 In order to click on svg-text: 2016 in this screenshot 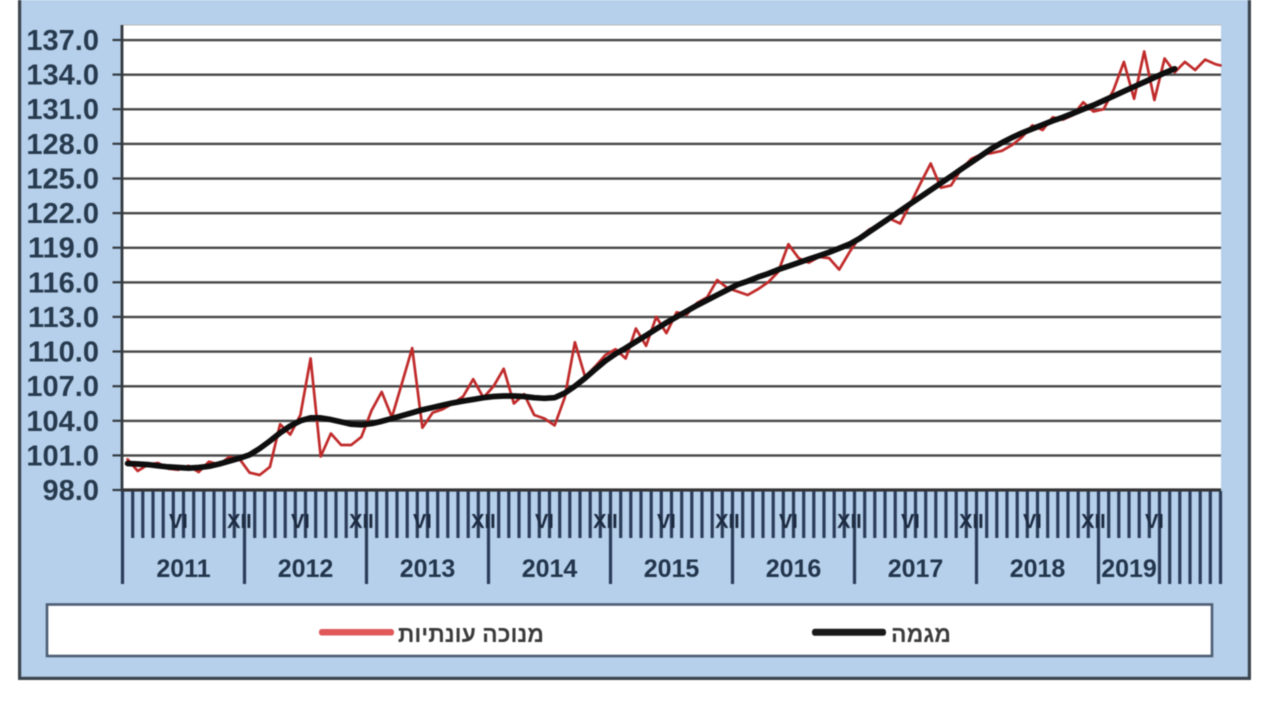, I will do `click(794, 569)`.